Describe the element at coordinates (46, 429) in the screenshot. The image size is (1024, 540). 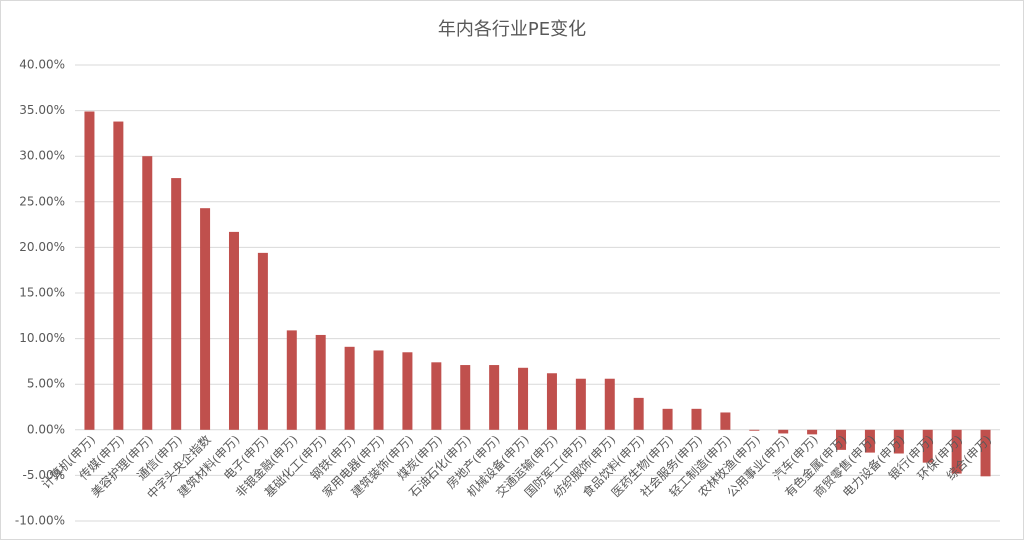
I see `y-tick-label: 0.00%` at that location.